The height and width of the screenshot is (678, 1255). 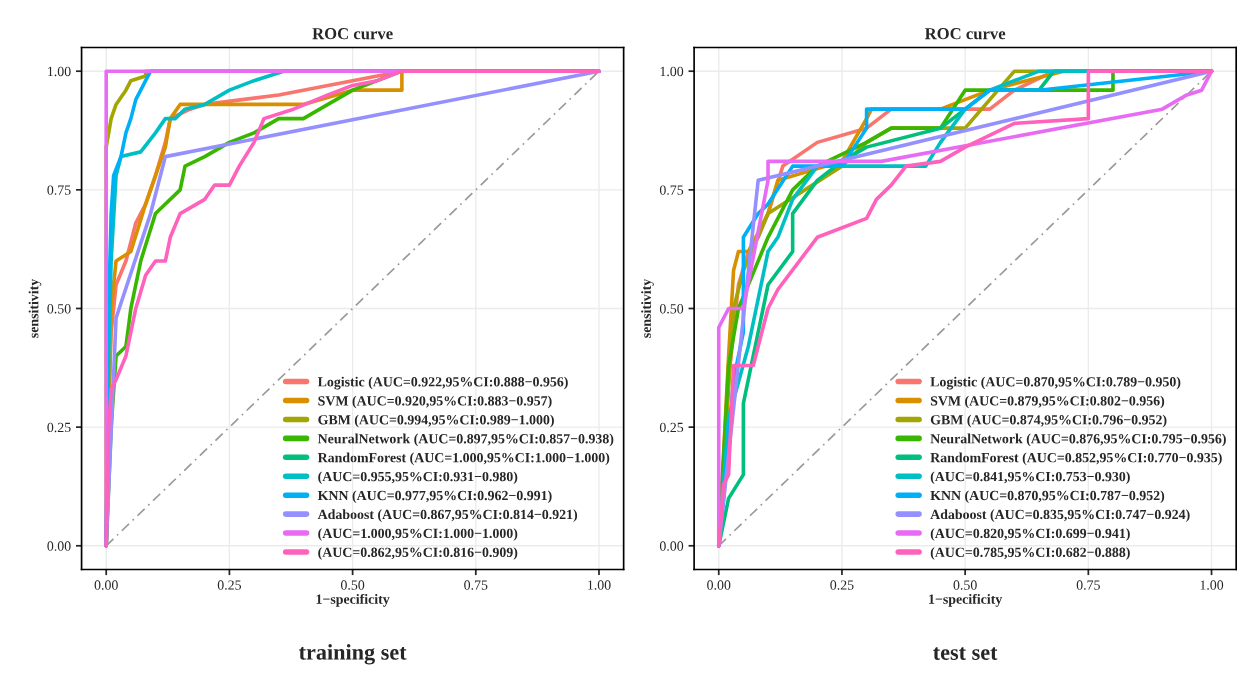 What do you see at coordinates (418, 478) in the screenshot?
I see `legend-label: (AUC=0.955,95%CI:0.931−0.980)` at bounding box center [418, 478].